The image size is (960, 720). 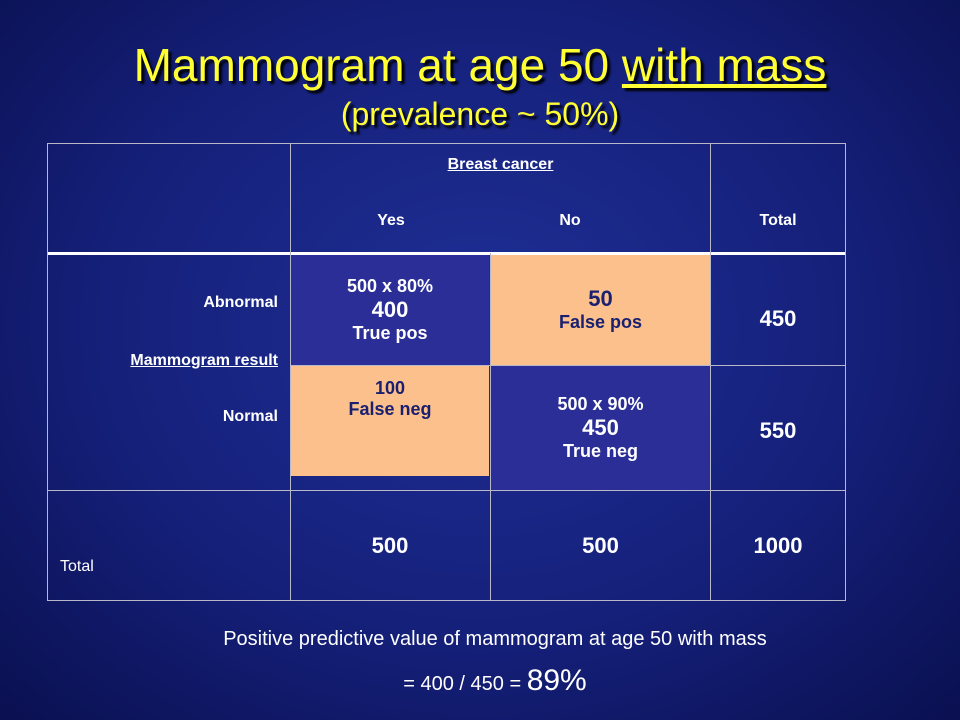 What do you see at coordinates (390, 285) in the screenshot?
I see `cell-line: 500 x 80%` at bounding box center [390, 285].